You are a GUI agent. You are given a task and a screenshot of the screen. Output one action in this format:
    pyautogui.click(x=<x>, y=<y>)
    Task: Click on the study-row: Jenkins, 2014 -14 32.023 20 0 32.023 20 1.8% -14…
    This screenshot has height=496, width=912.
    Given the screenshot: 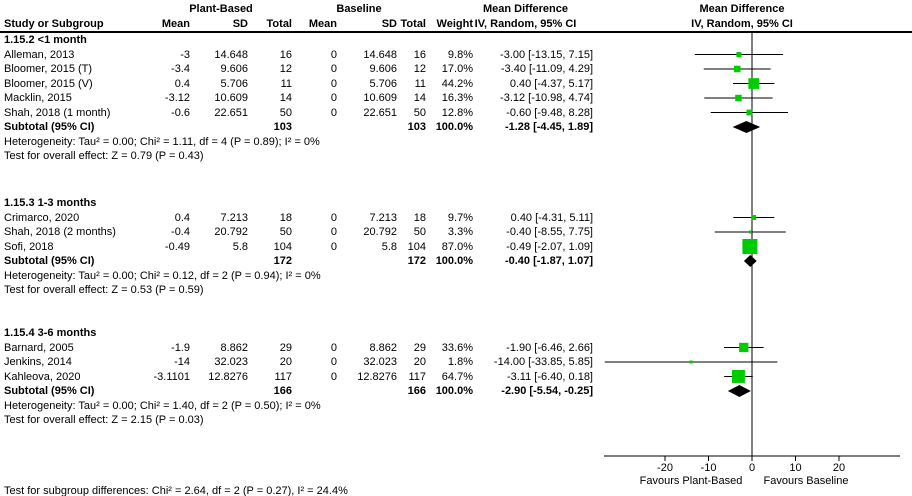 What is the action you would take?
    pyautogui.click(x=456, y=362)
    